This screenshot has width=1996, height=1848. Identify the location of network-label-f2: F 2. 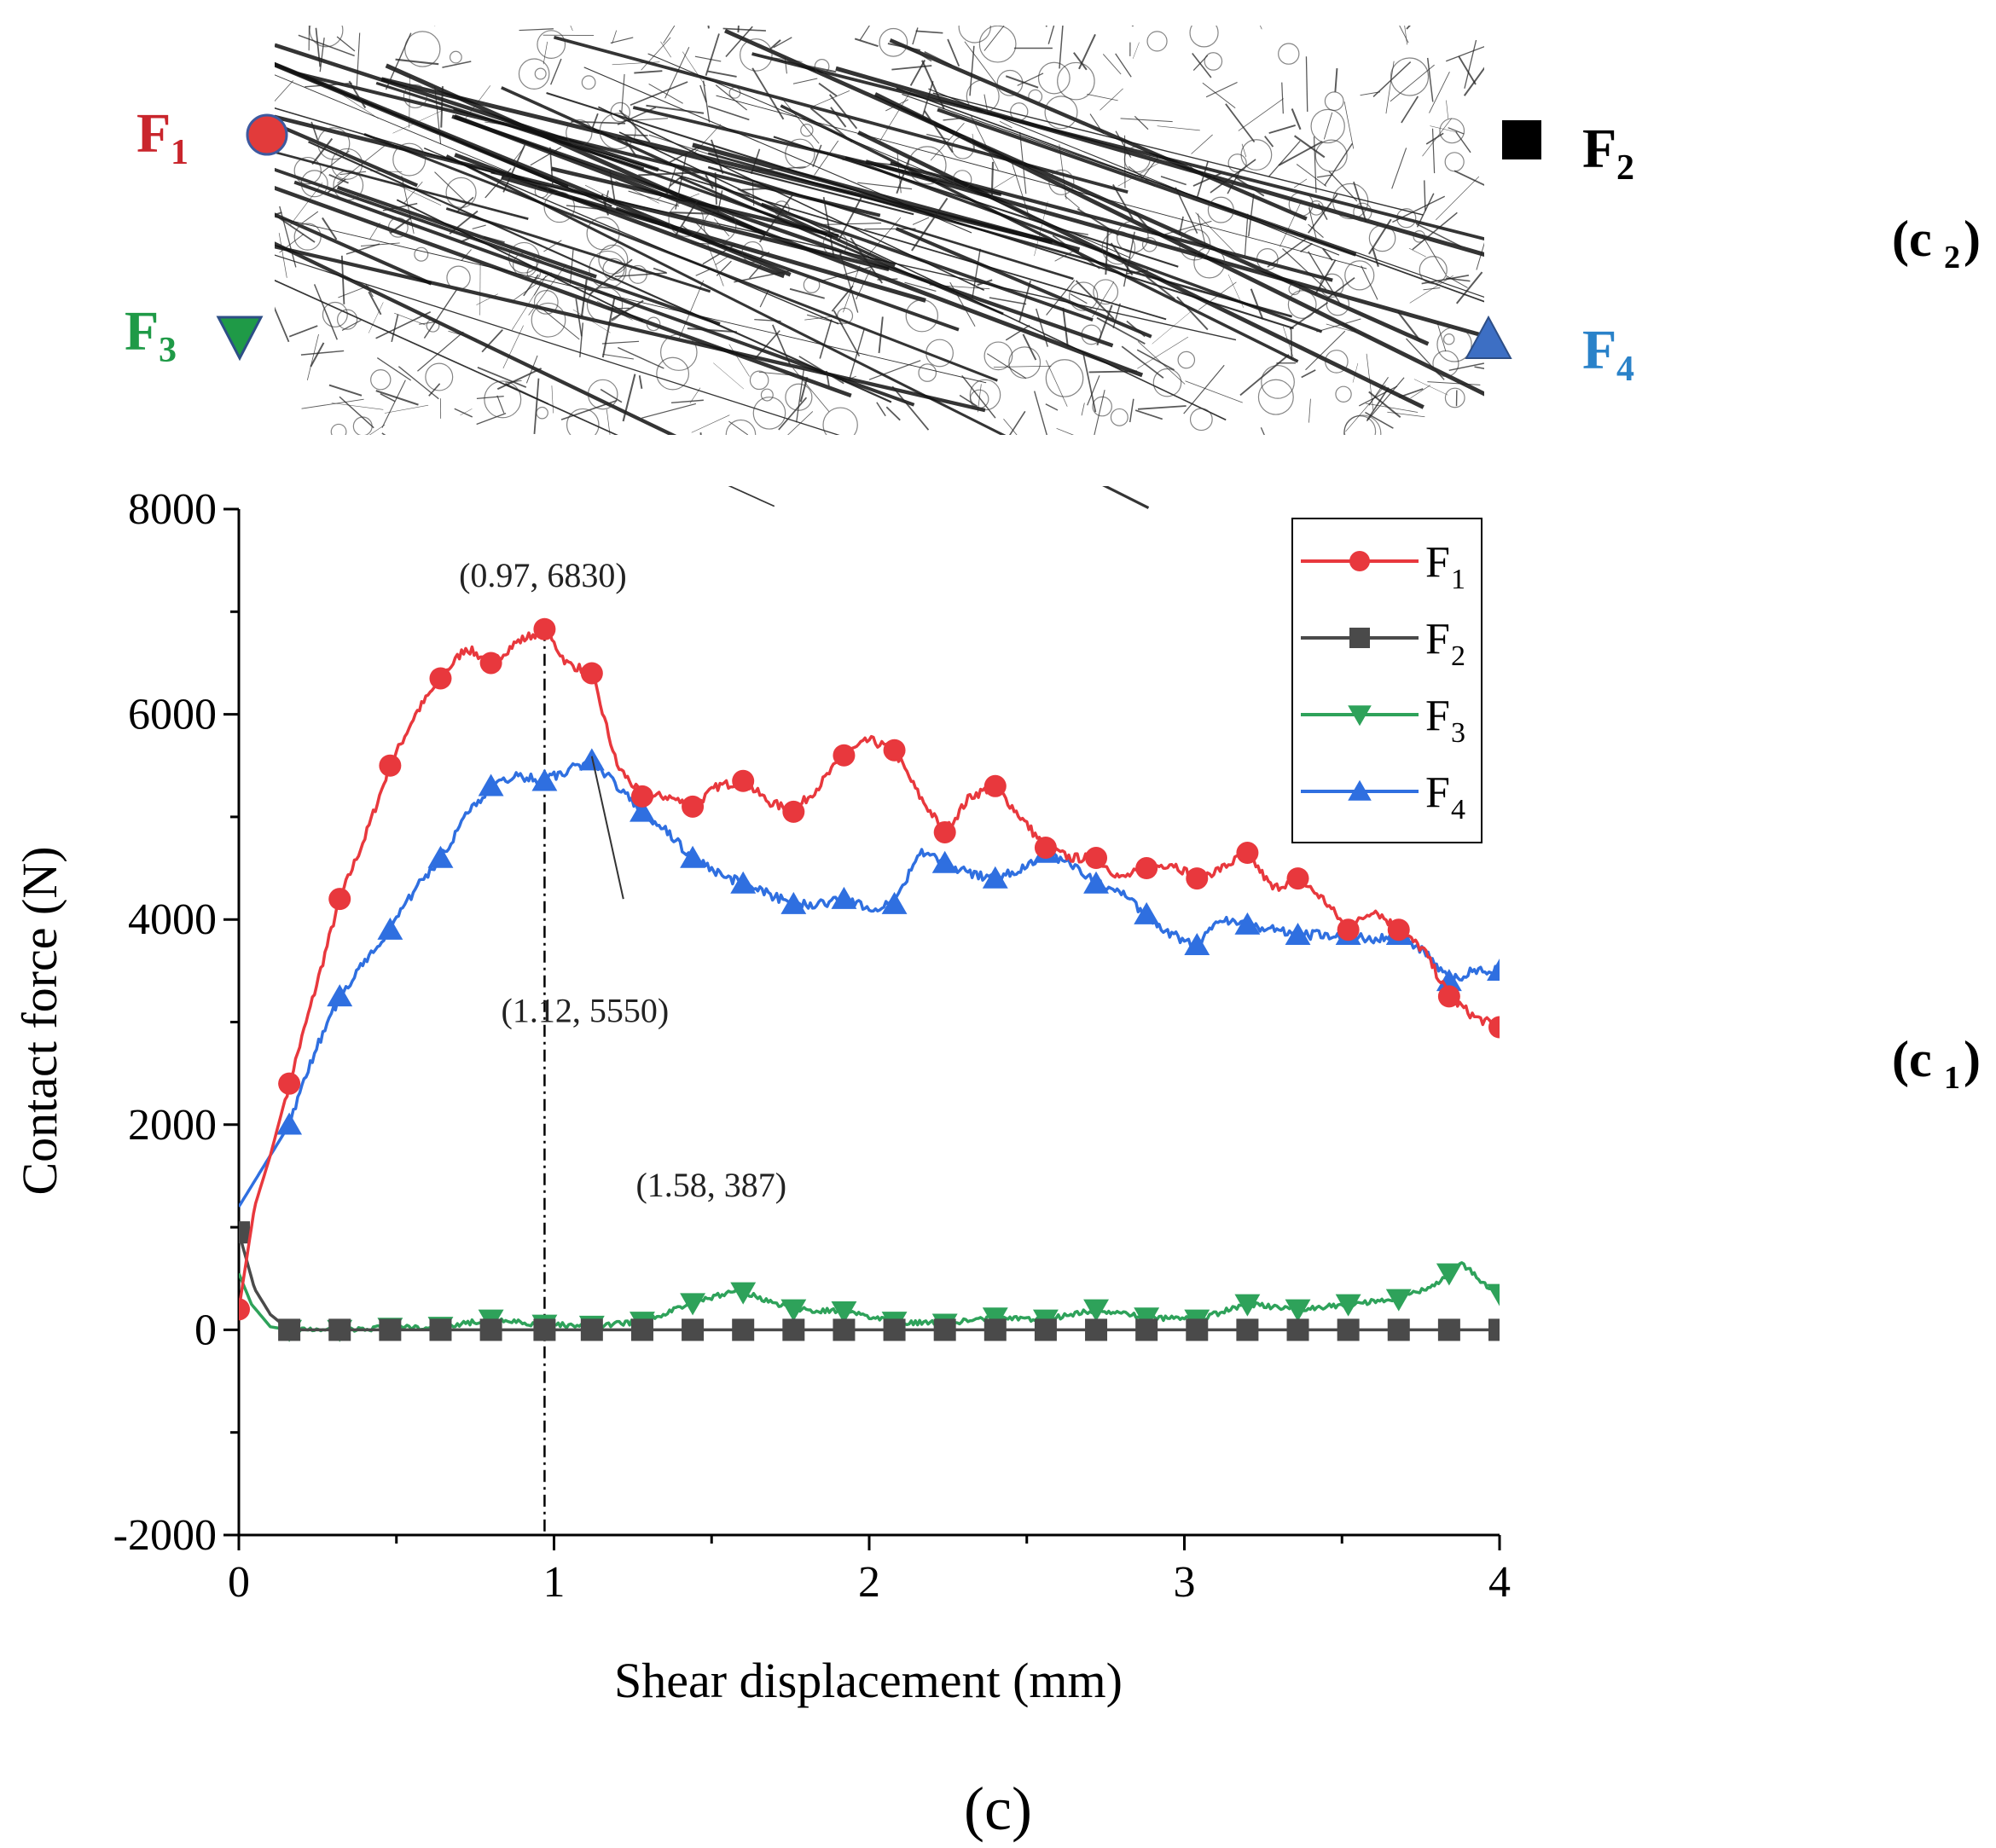
(1608, 153).